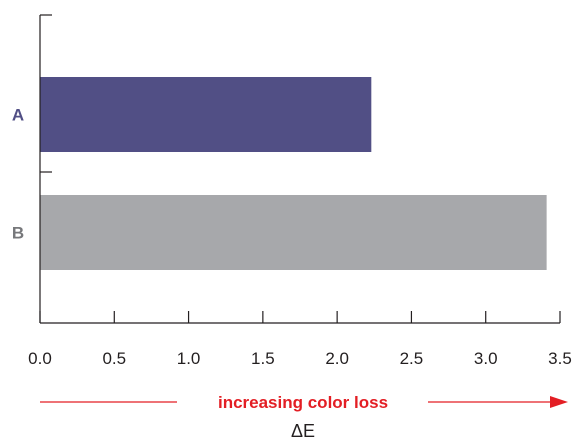 The image size is (577, 445). I want to click on bar-b, so click(293, 232).